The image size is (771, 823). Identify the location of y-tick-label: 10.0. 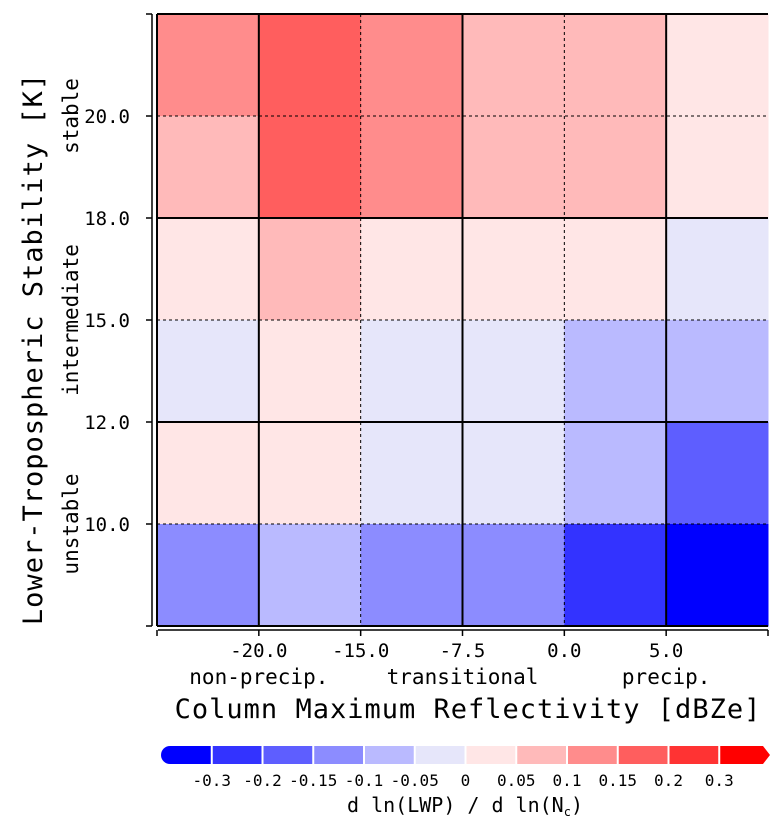
(107, 525).